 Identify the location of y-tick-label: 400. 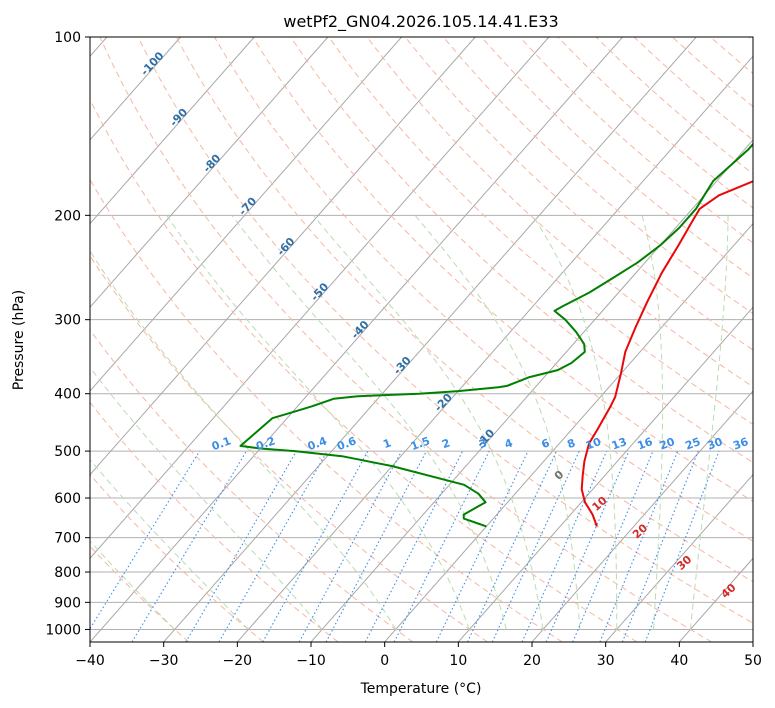
(67, 395).